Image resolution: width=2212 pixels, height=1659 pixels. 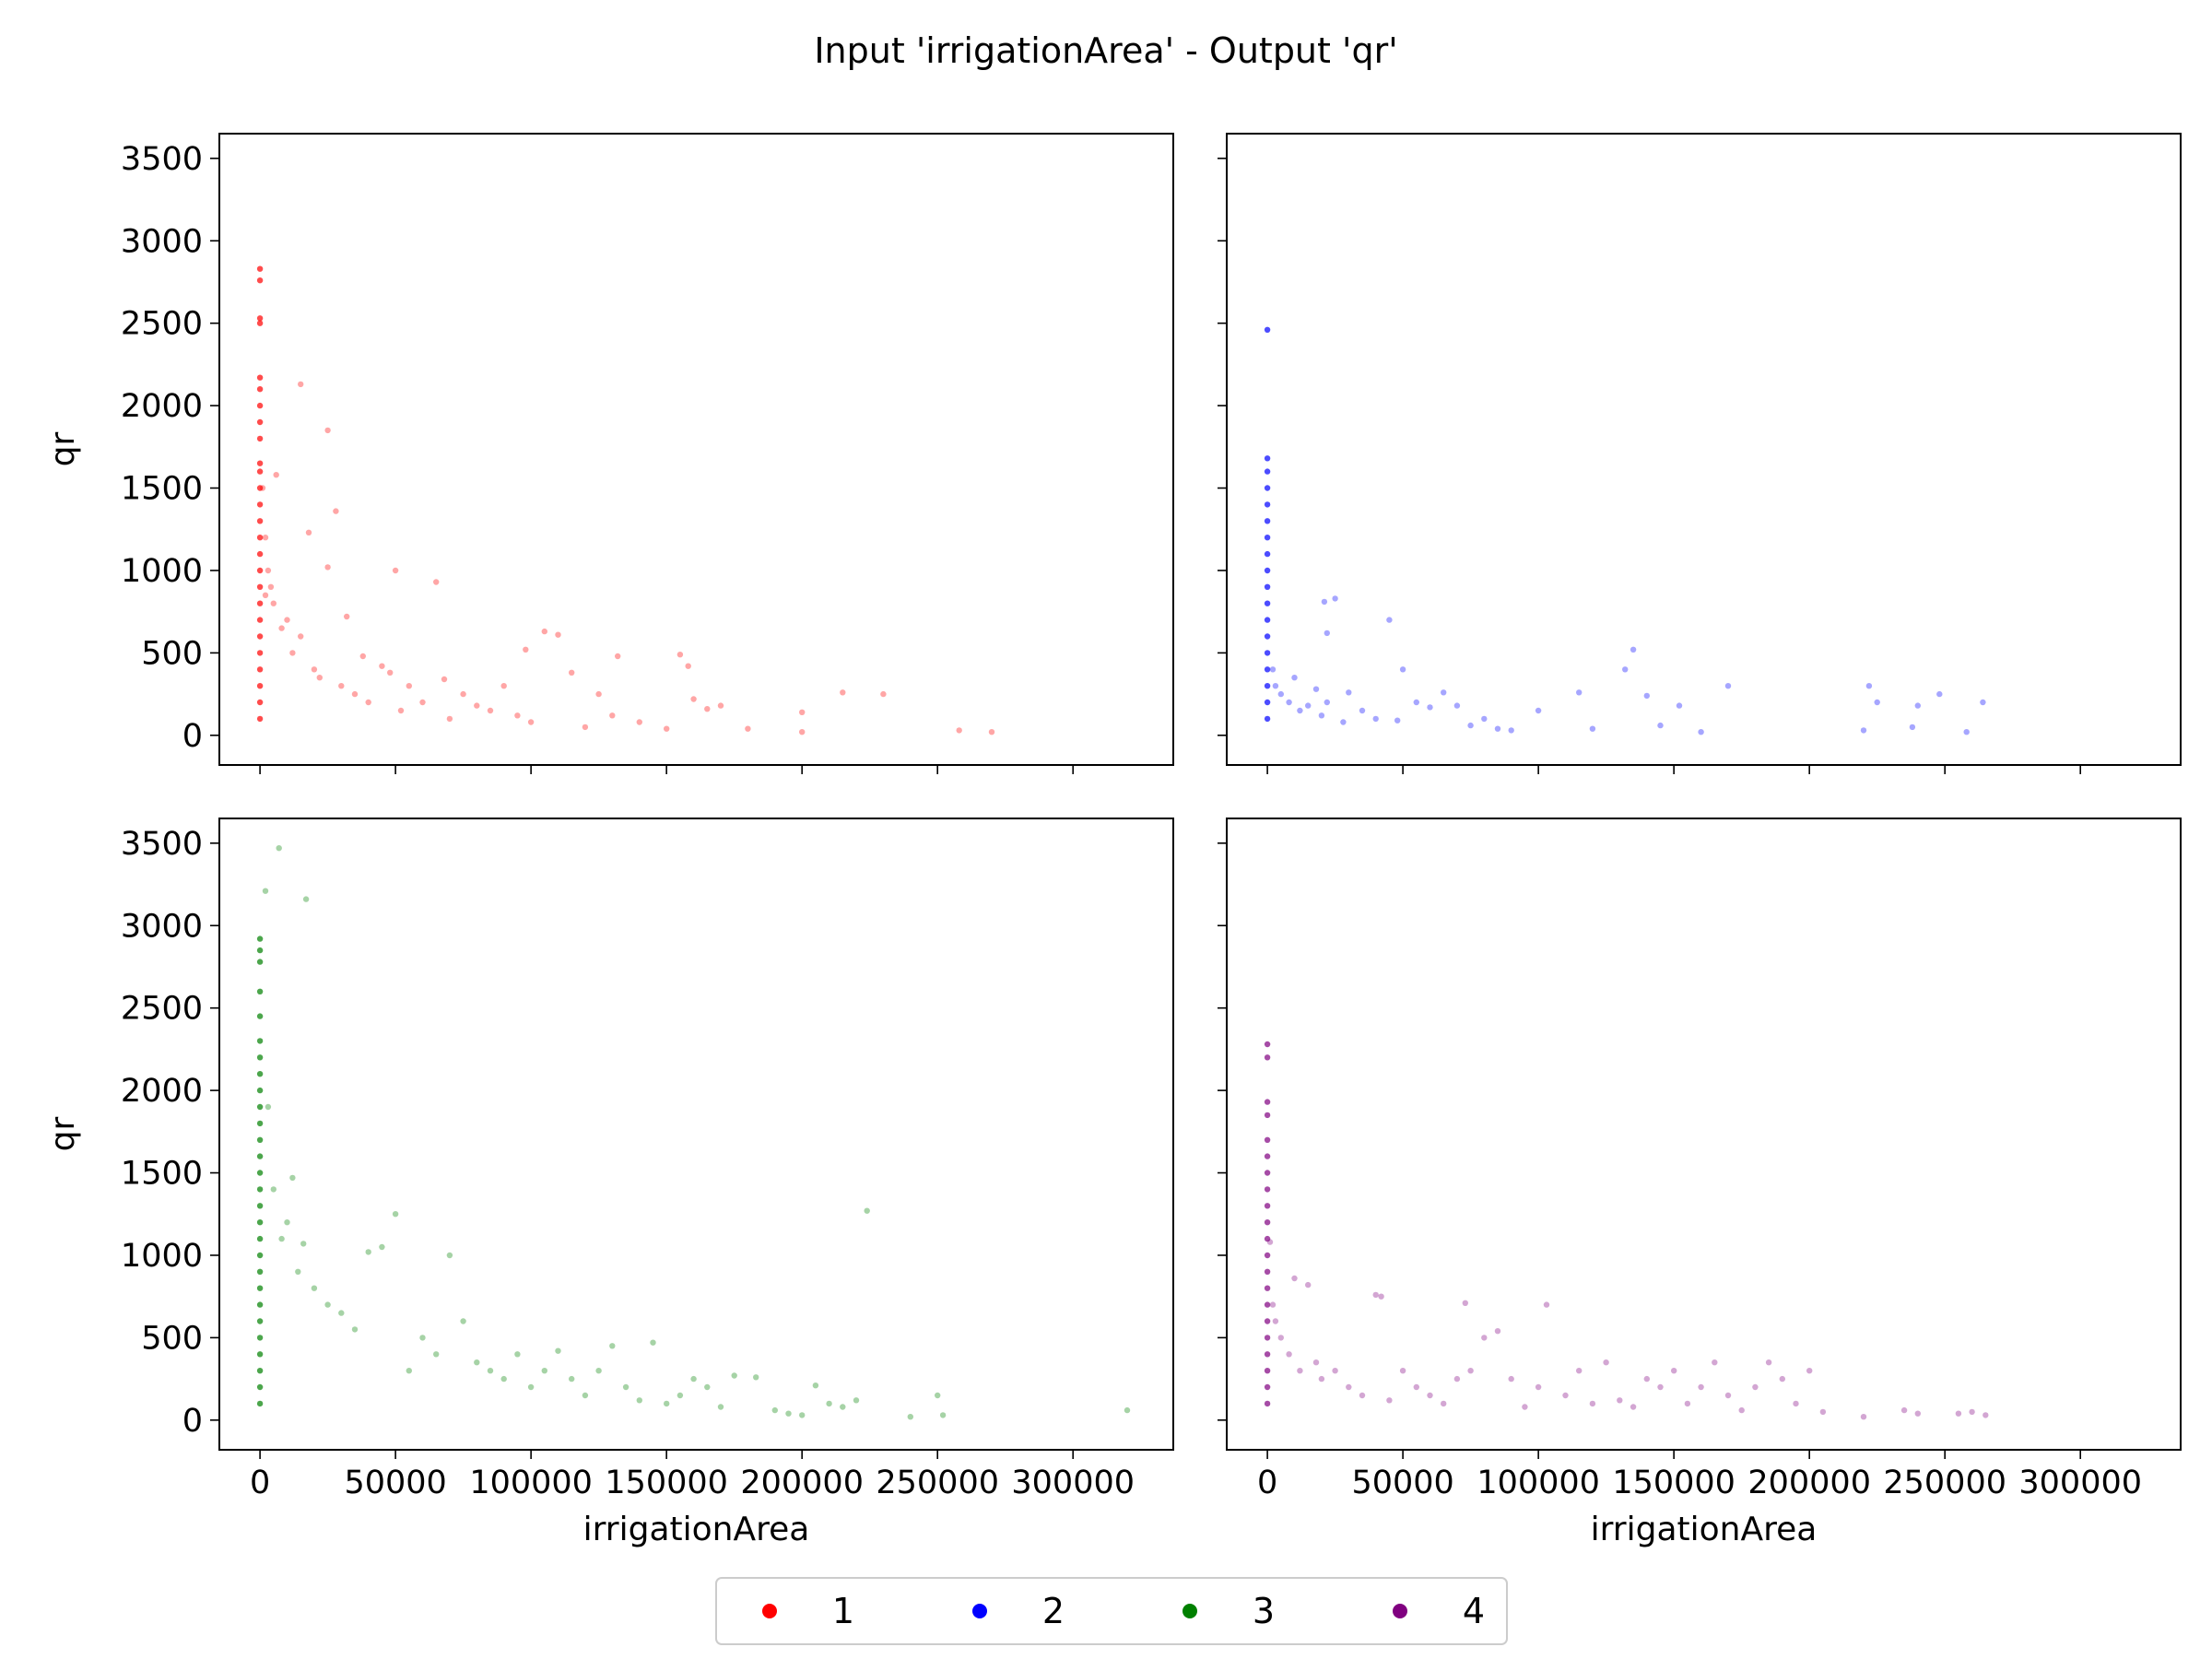 I want to click on legend-label: 4, so click(x=1474, y=1611).